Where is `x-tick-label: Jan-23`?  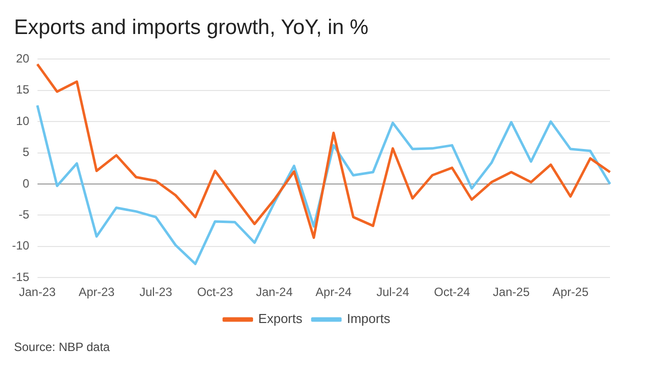
x-tick-label: Jan-23 is located at coordinates (37, 292).